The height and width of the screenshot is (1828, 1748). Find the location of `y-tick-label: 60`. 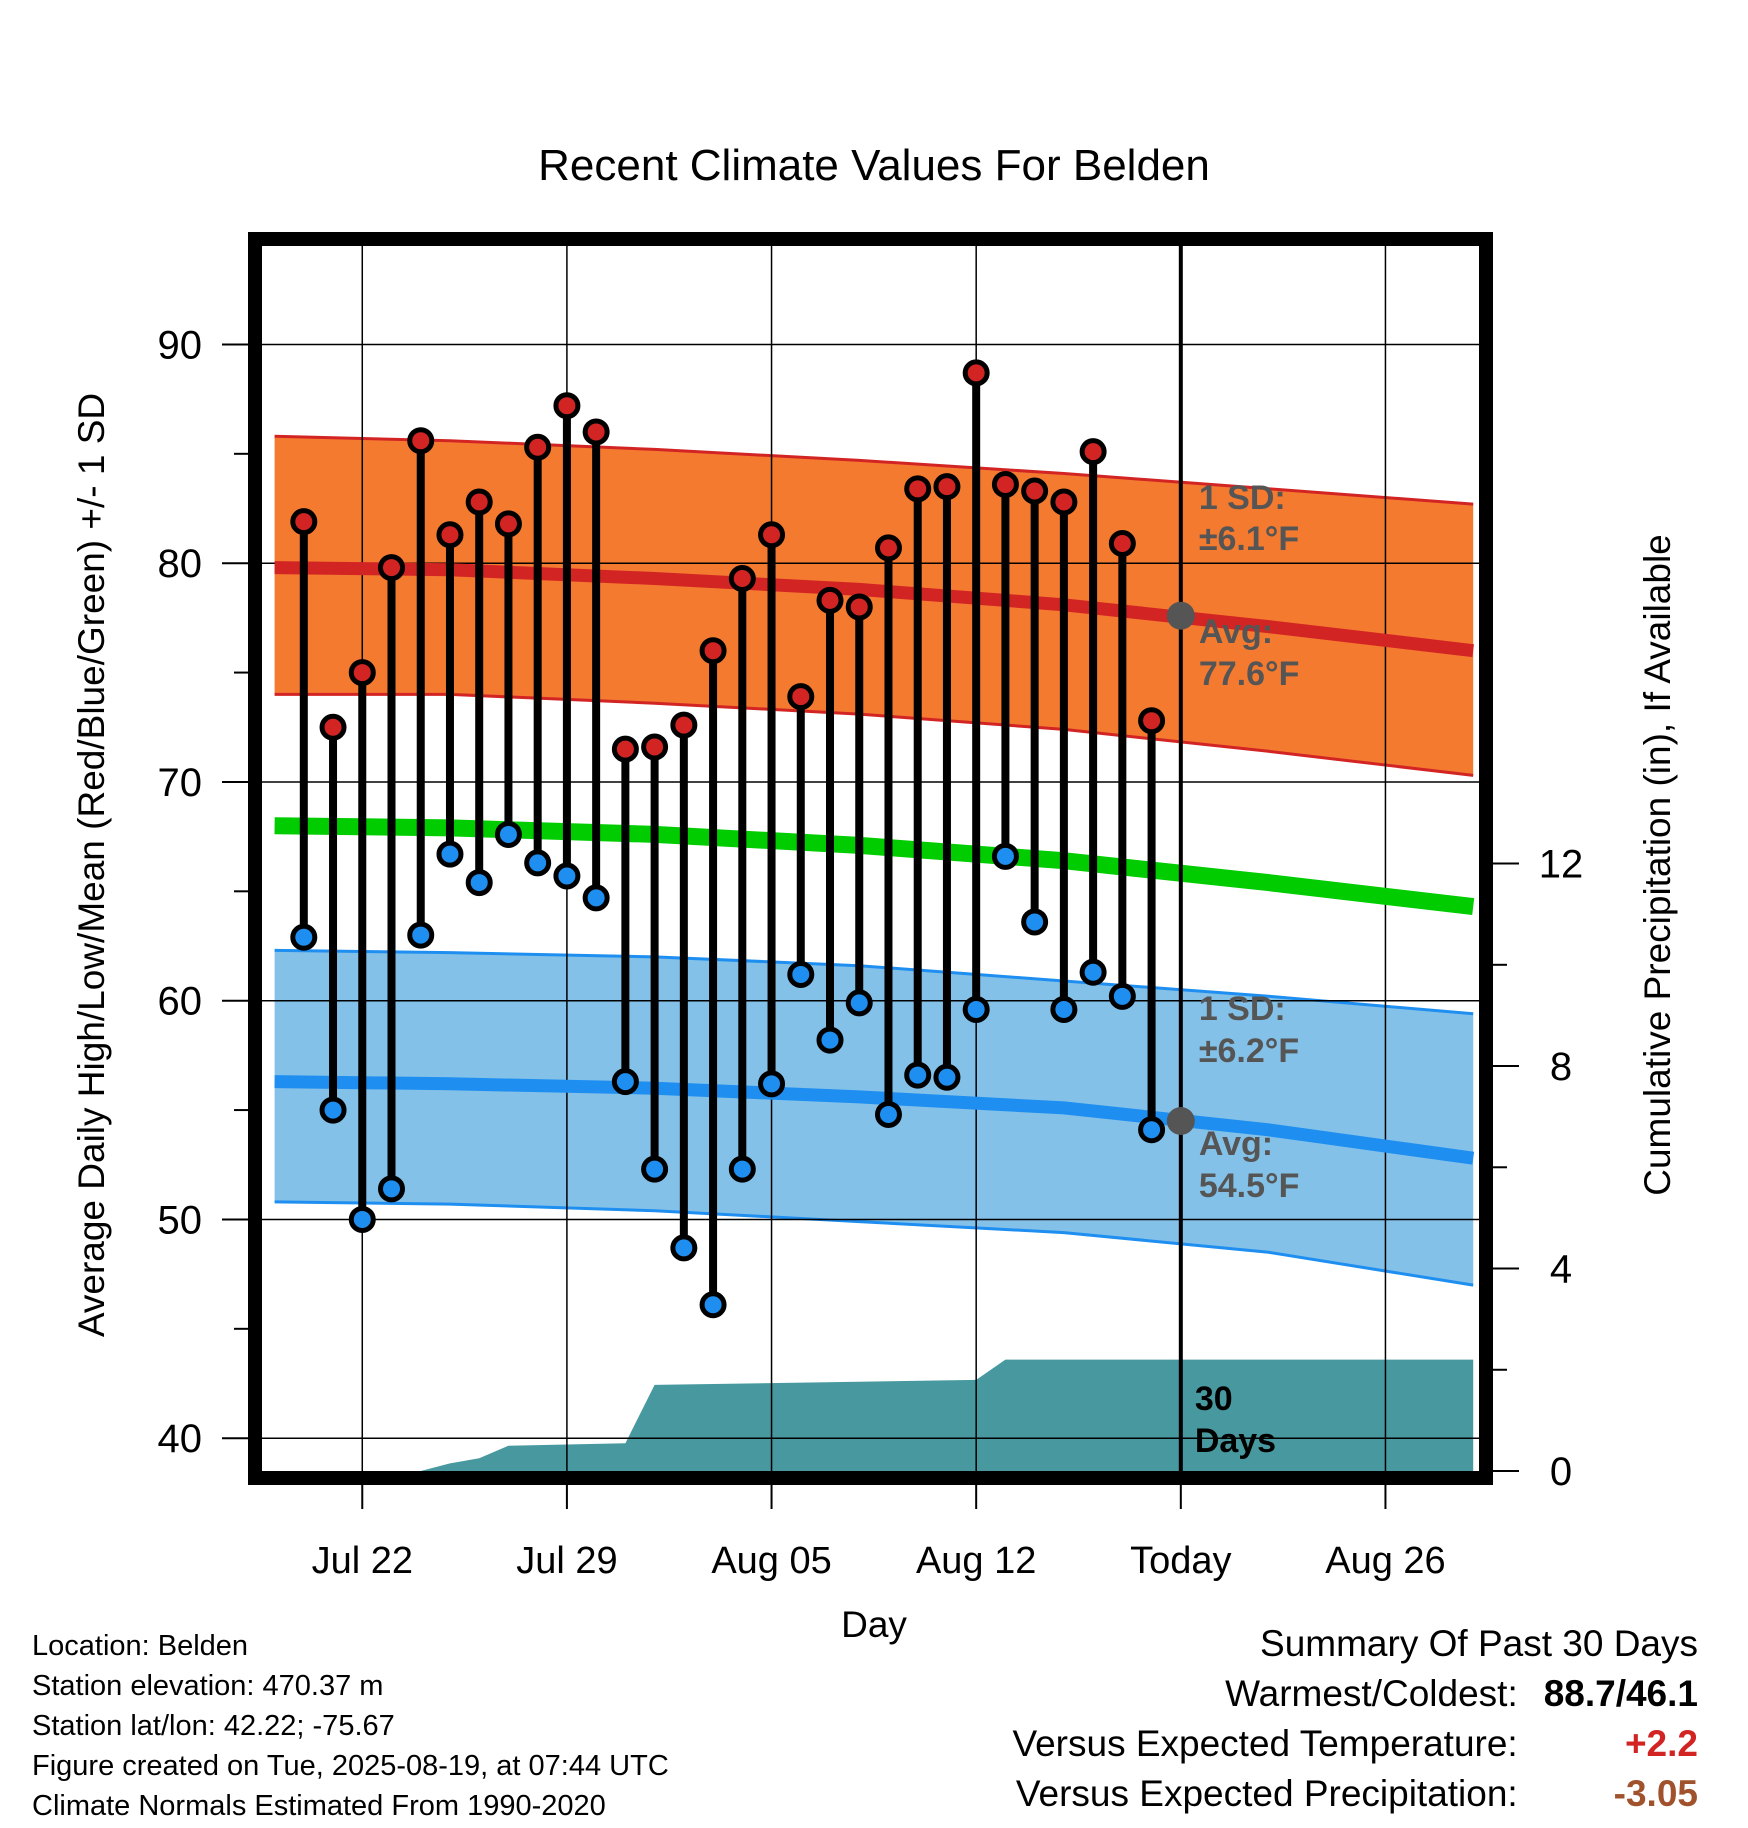

y-tick-label: 60 is located at coordinates (180, 1002).